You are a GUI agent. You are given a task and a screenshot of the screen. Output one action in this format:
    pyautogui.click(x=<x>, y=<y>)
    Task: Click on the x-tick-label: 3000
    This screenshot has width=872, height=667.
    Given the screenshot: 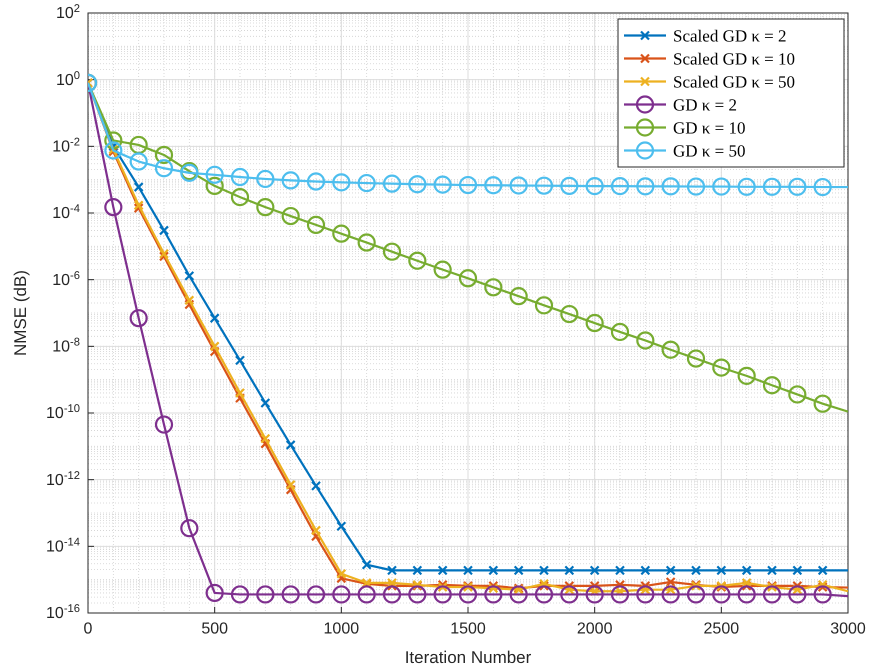 What is the action you would take?
    pyautogui.click(x=848, y=629)
    